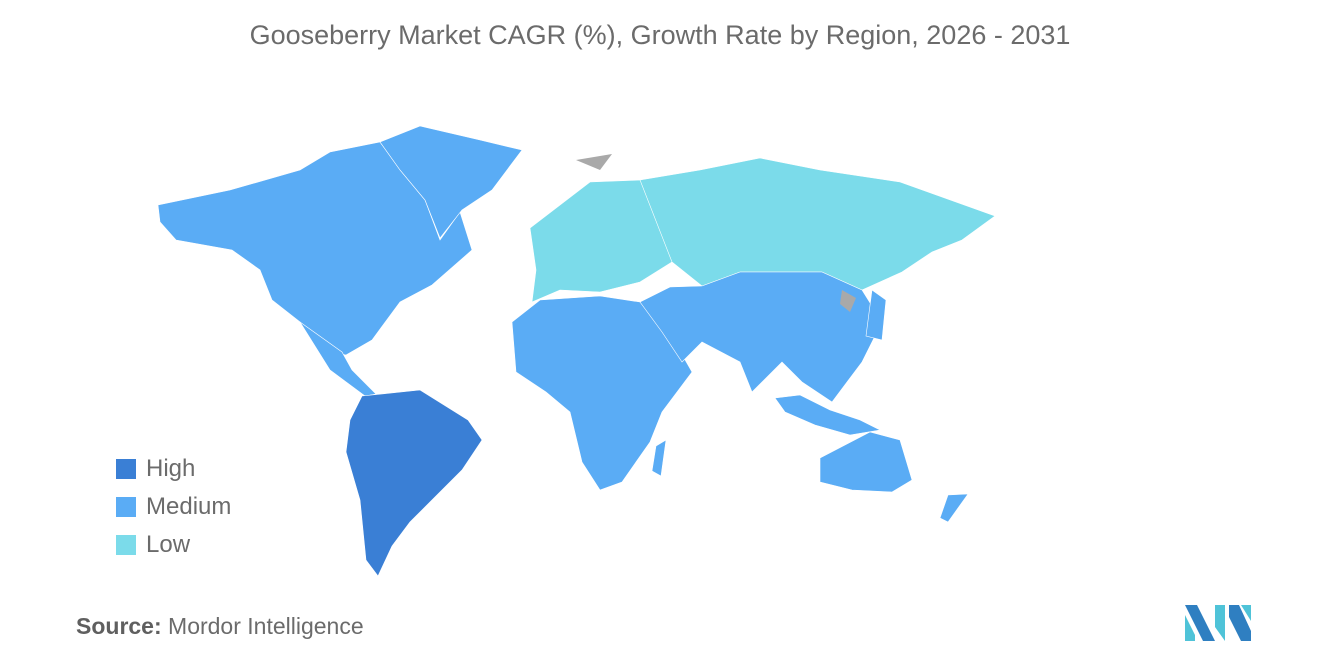 Image resolution: width=1320 pixels, height=665 pixels. Describe the element at coordinates (266, 626) in the screenshot. I see `source-value: Mordor Intelligence` at that location.